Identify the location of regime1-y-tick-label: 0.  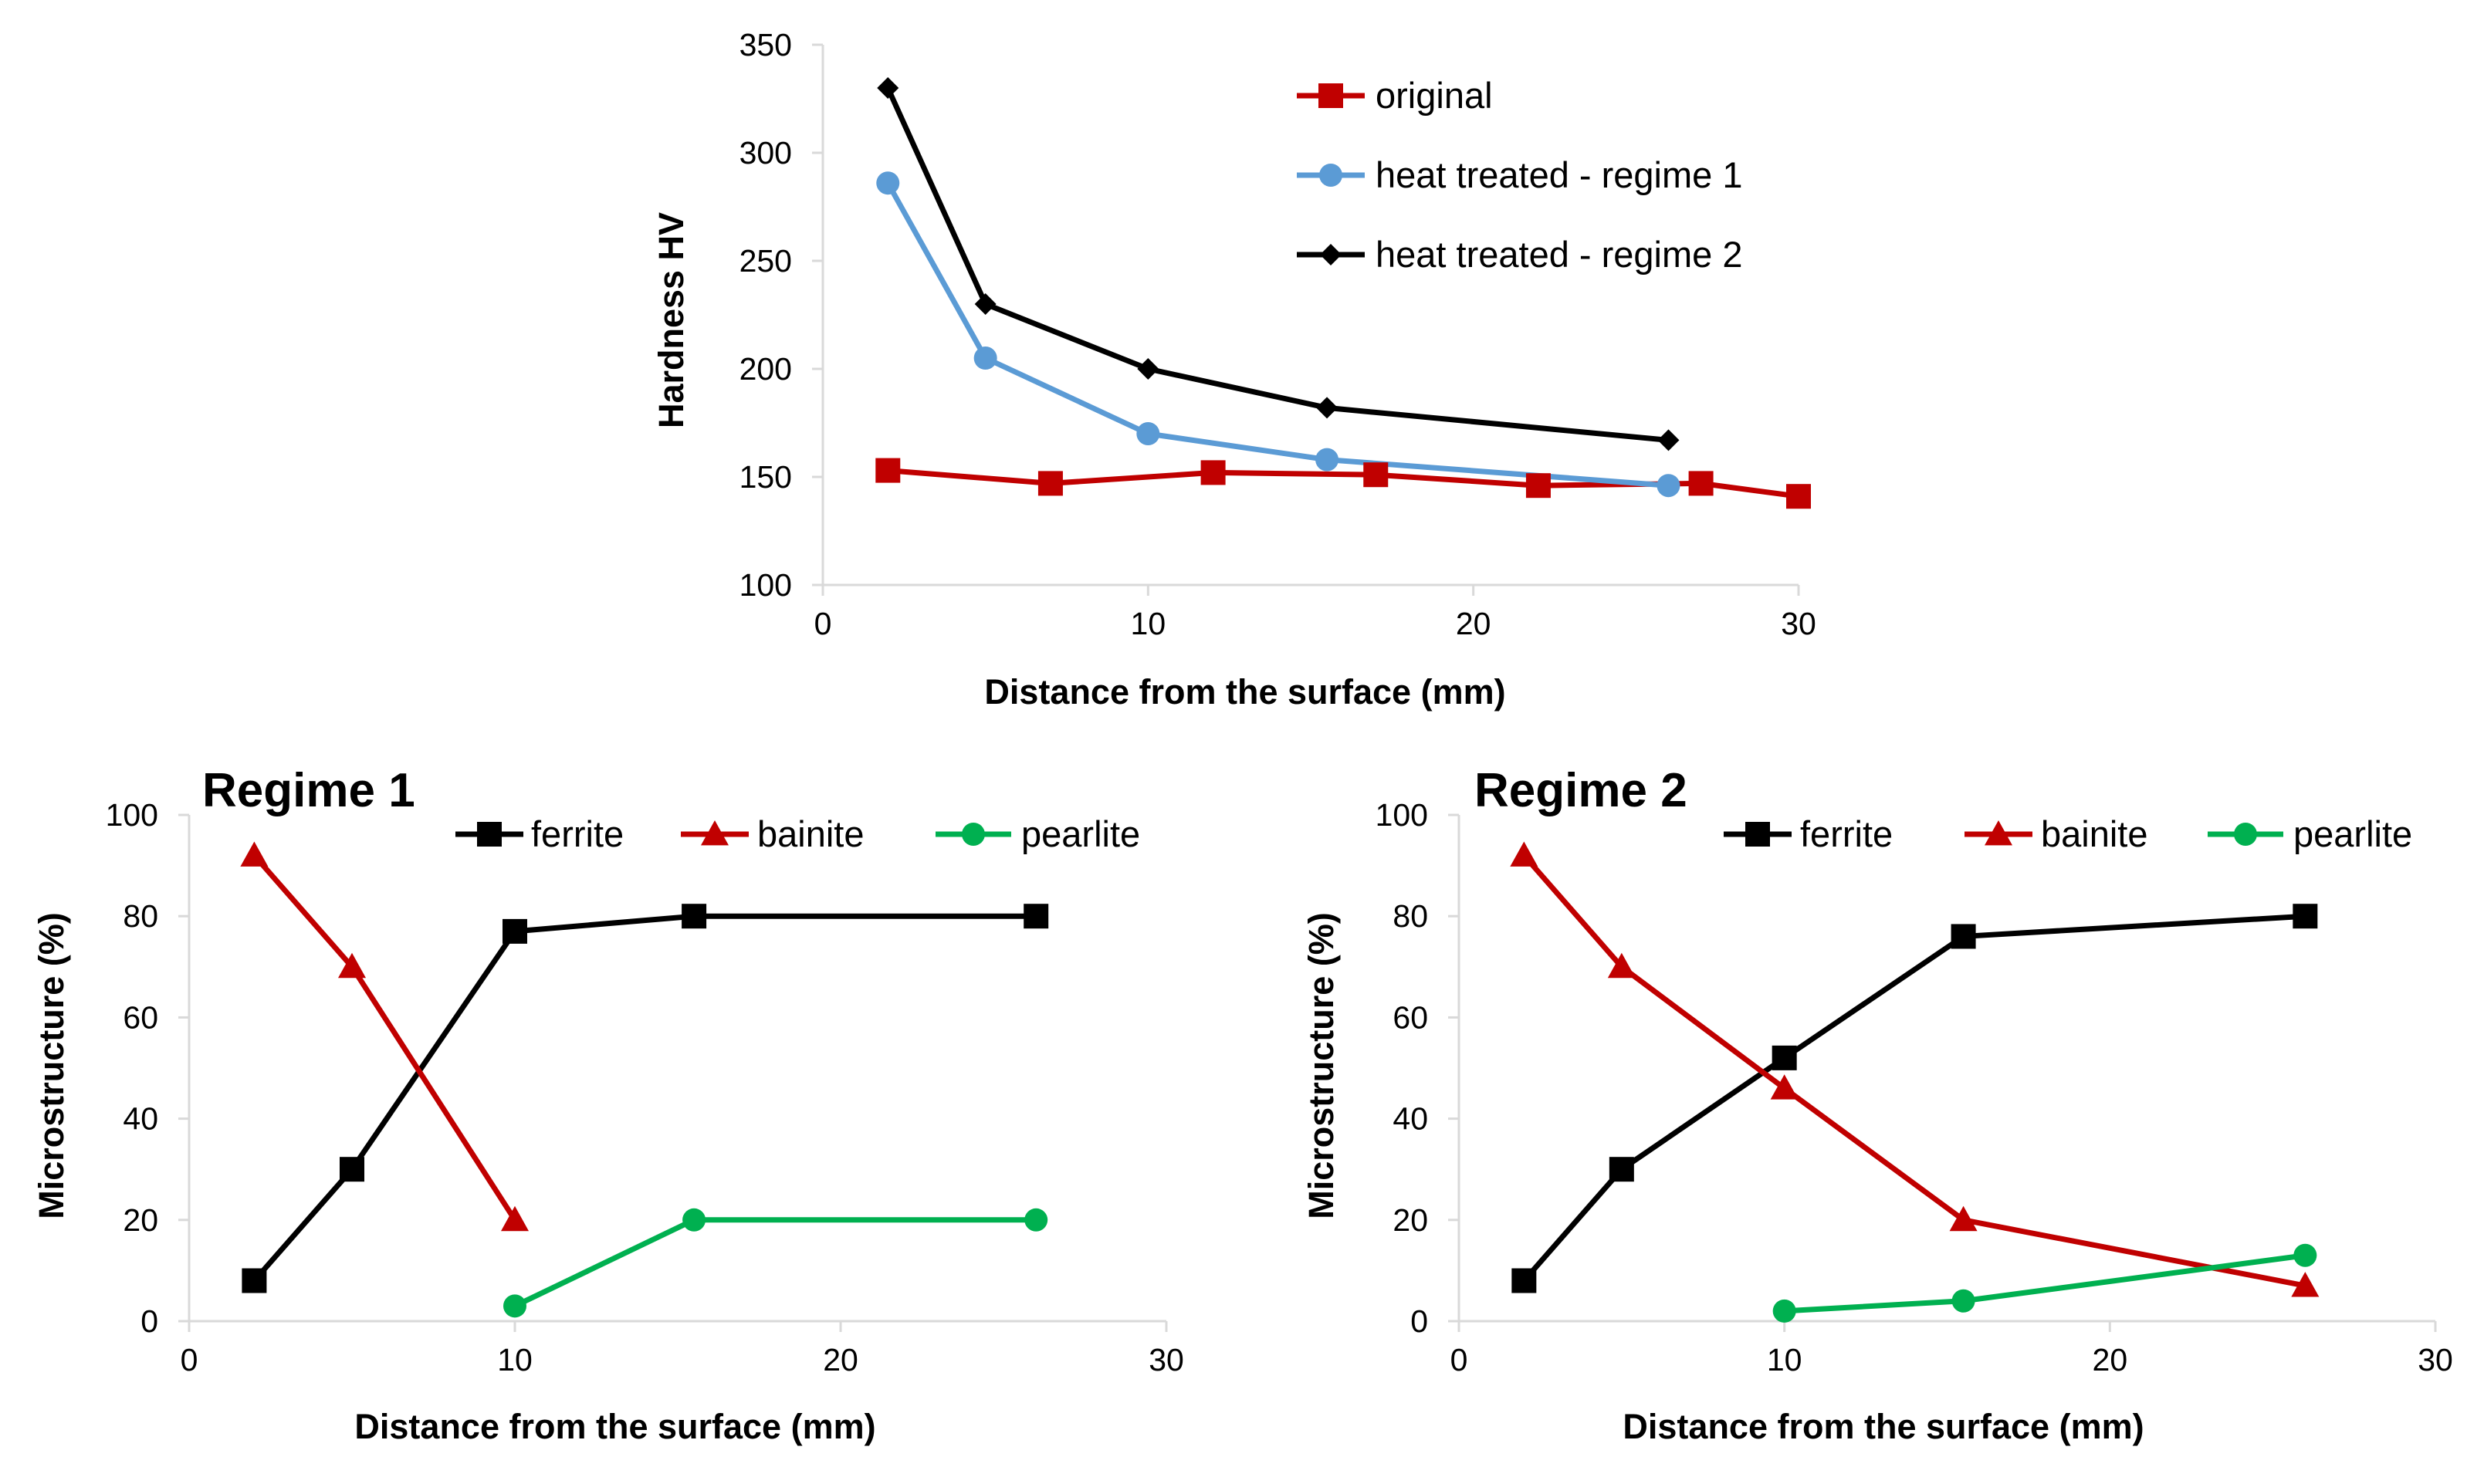
(149, 1321).